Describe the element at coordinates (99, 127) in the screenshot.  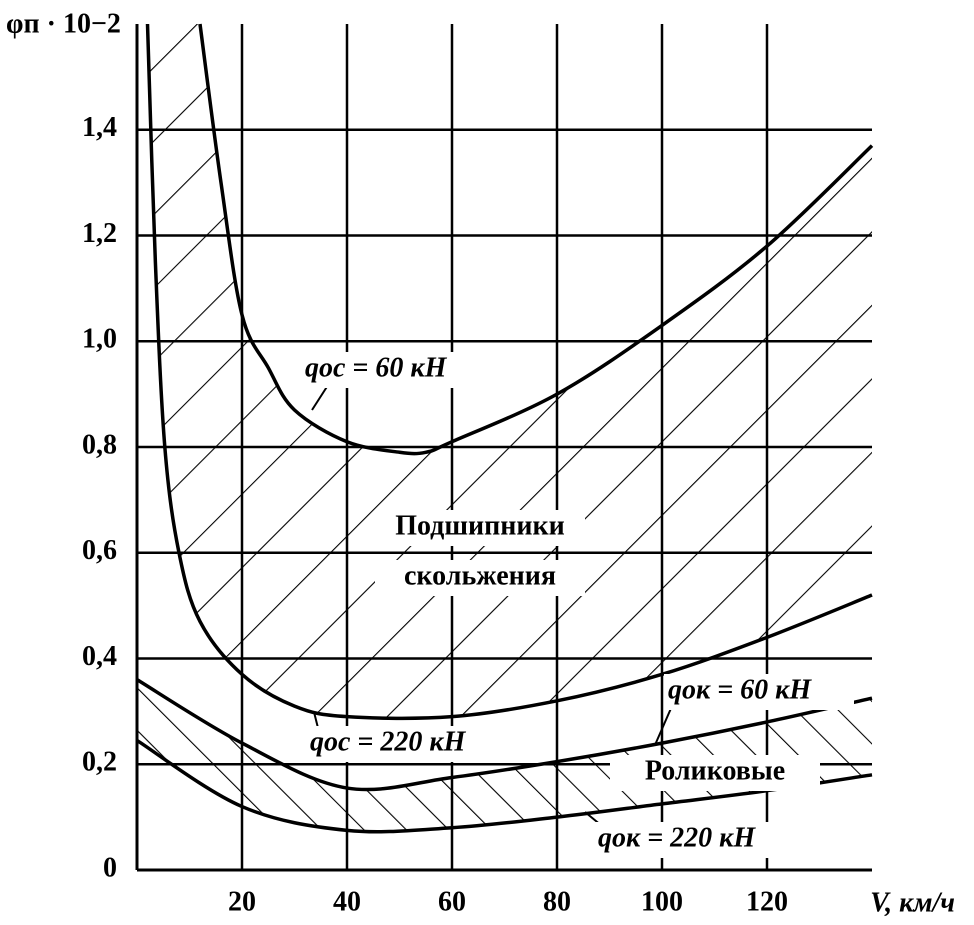
I see `y-tick-label: 1,4` at that location.